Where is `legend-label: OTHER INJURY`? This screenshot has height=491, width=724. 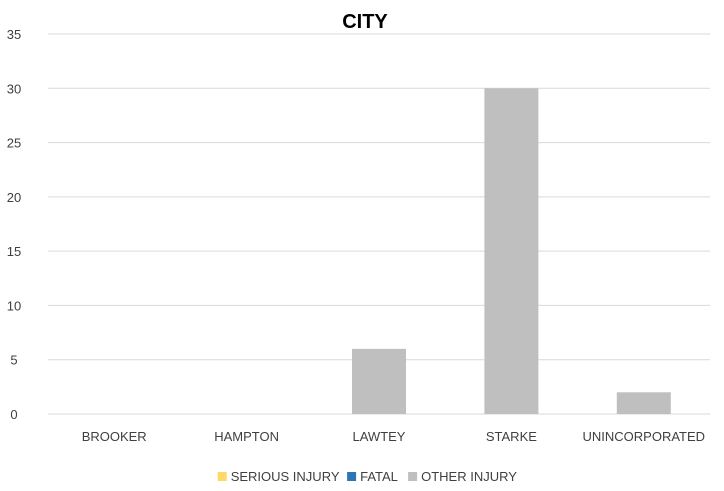 legend-label: OTHER INJURY is located at coordinates (469, 476).